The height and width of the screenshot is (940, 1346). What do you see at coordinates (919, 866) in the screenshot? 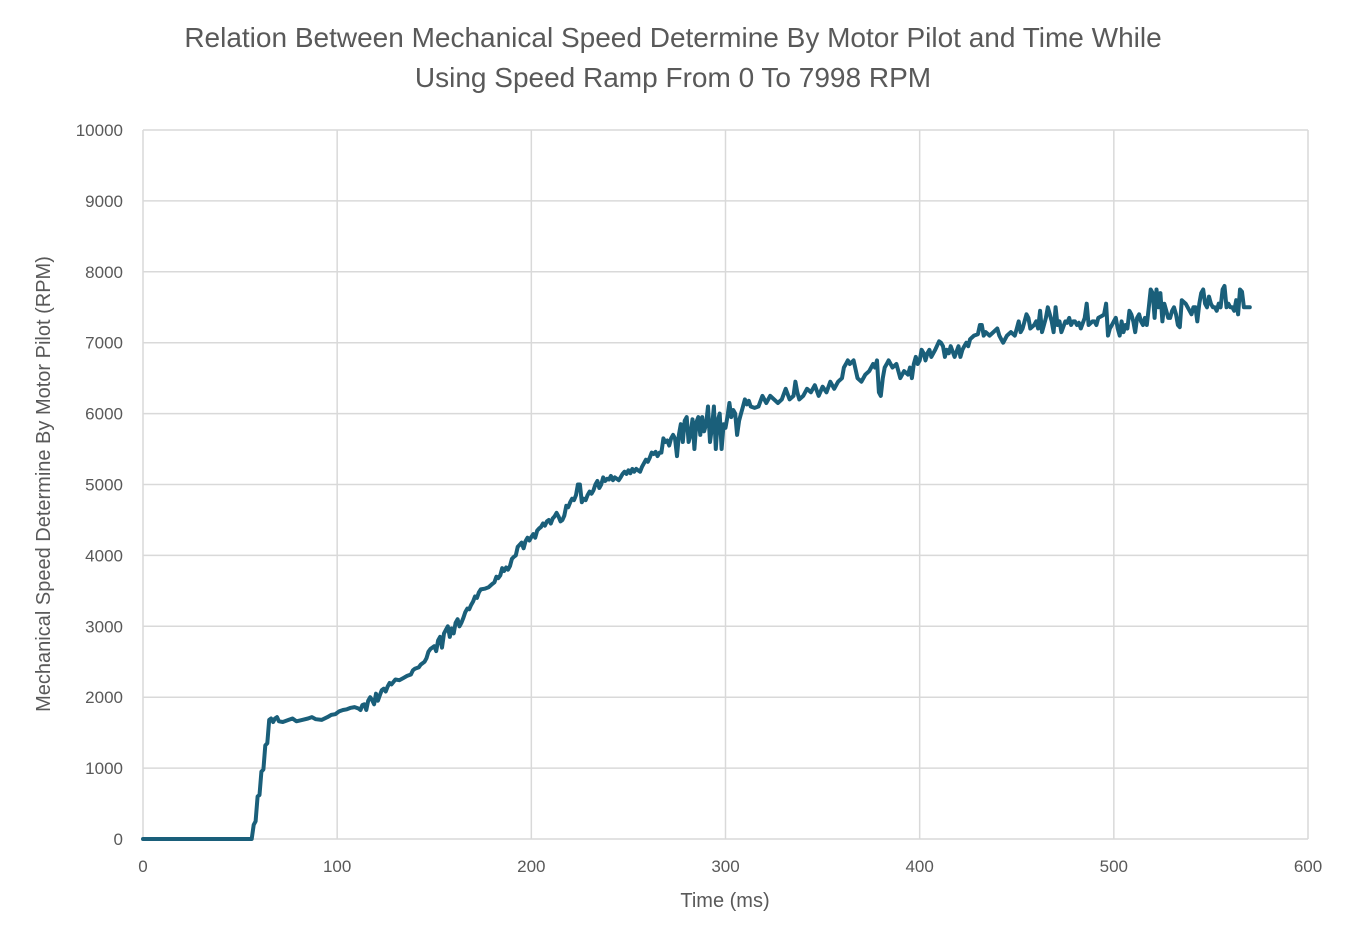
I see `x-tick-label: 400` at bounding box center [919, 866].